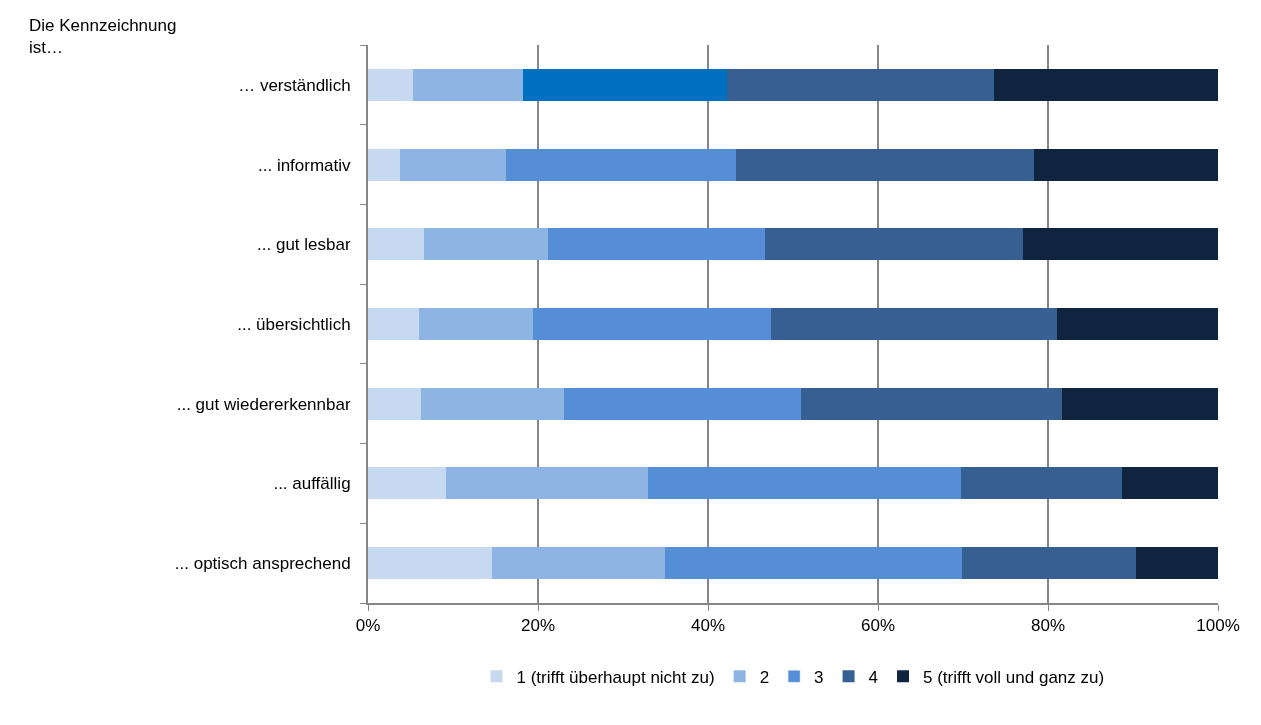  Describe the element at coordinates (819, 677) in the screenshot. I see `legend-label: 3` at that location.